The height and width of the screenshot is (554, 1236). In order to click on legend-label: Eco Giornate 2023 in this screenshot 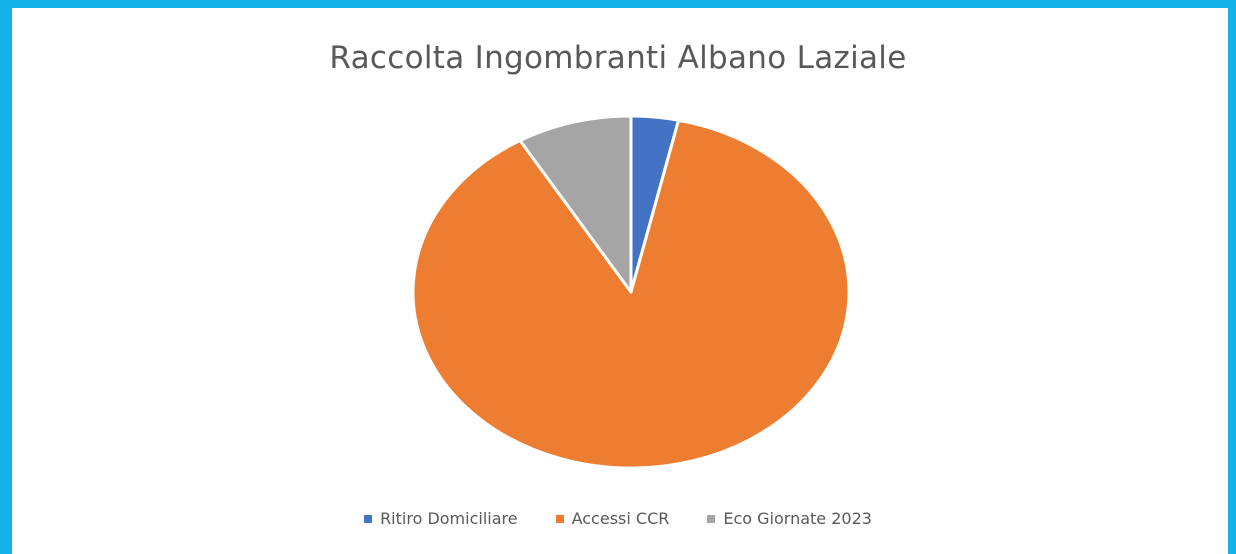, I will do `click(797, 518)`.